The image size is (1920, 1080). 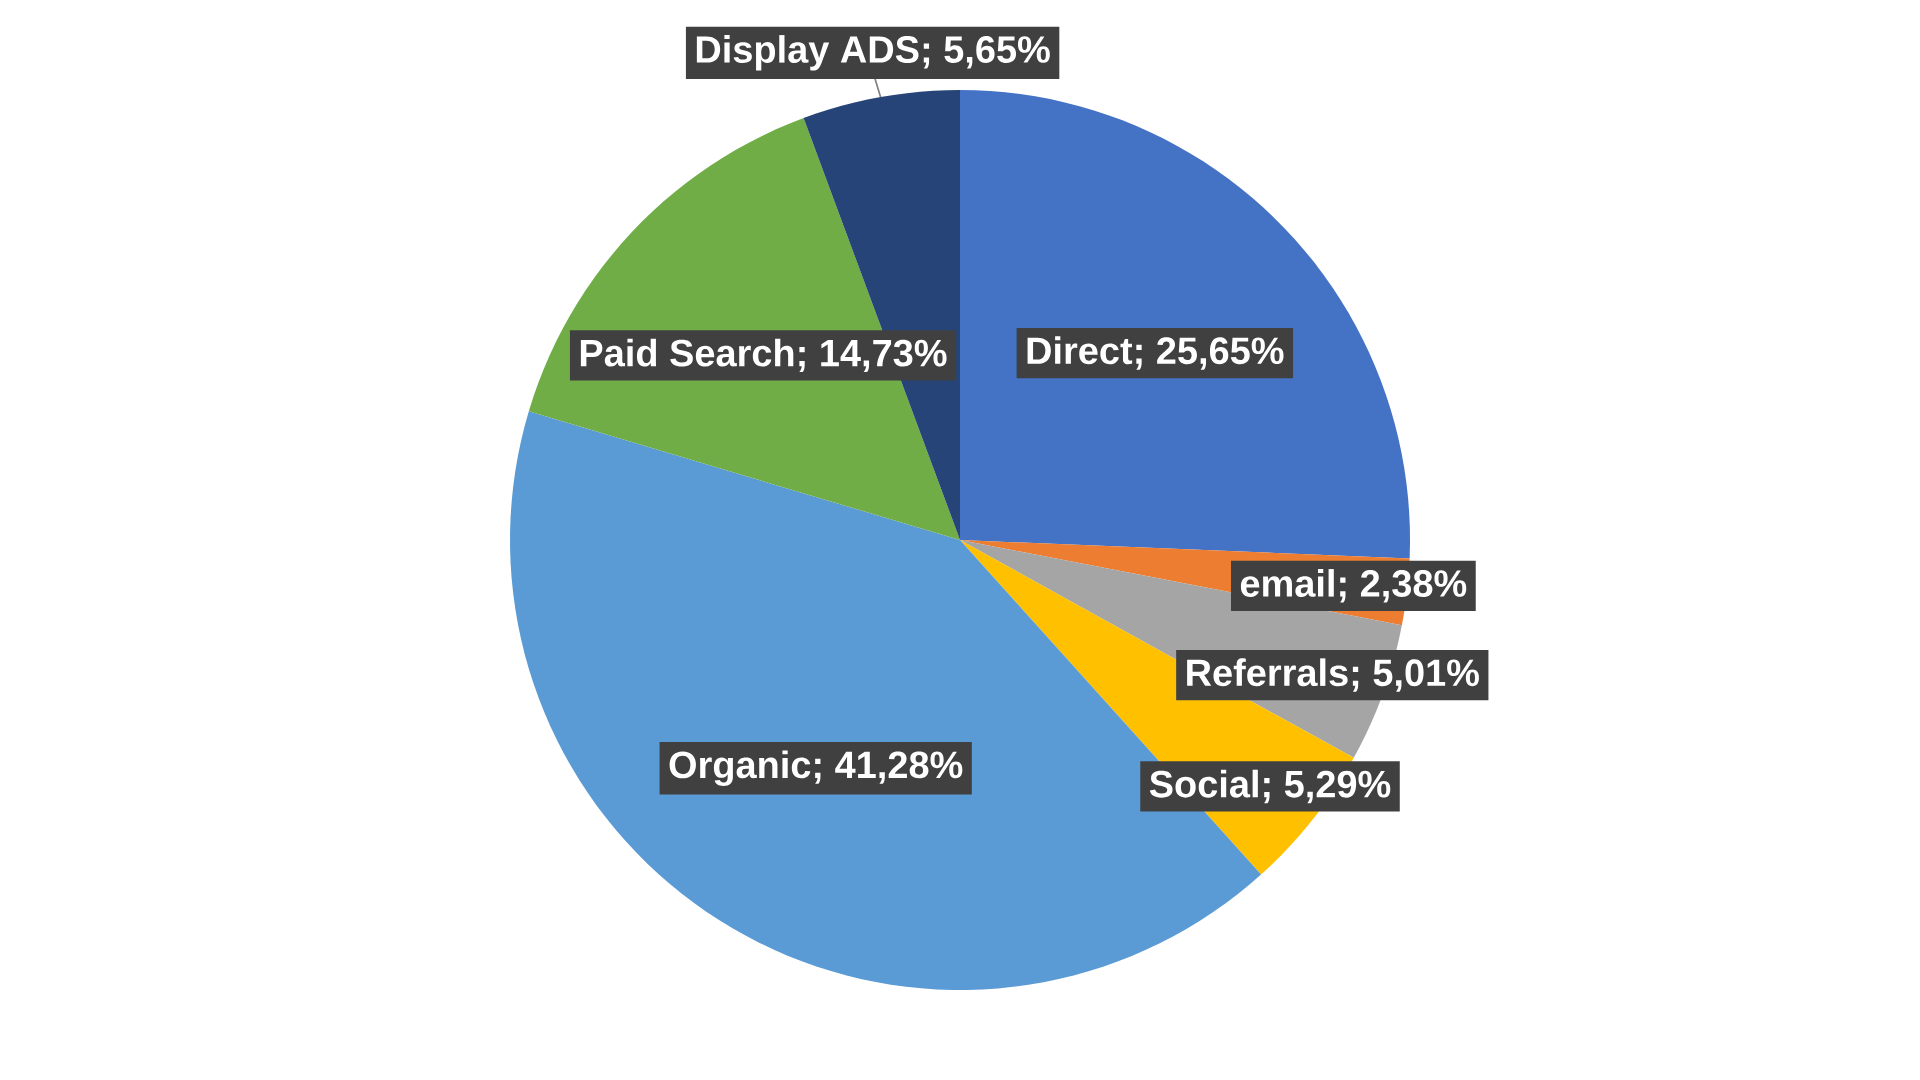 I want to click on slice-label: email, so click(x=1287, y=583).